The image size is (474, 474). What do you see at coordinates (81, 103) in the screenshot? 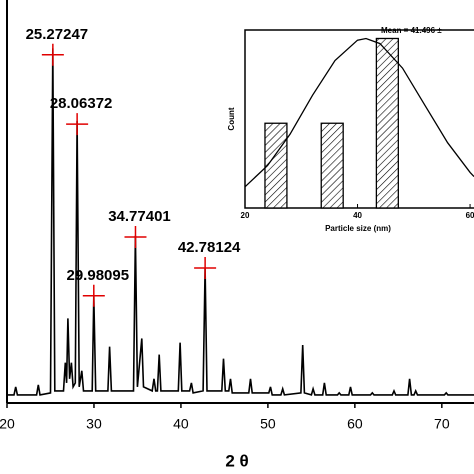
I see `peak-label: 28.06372` at bounding box center [81, 103].